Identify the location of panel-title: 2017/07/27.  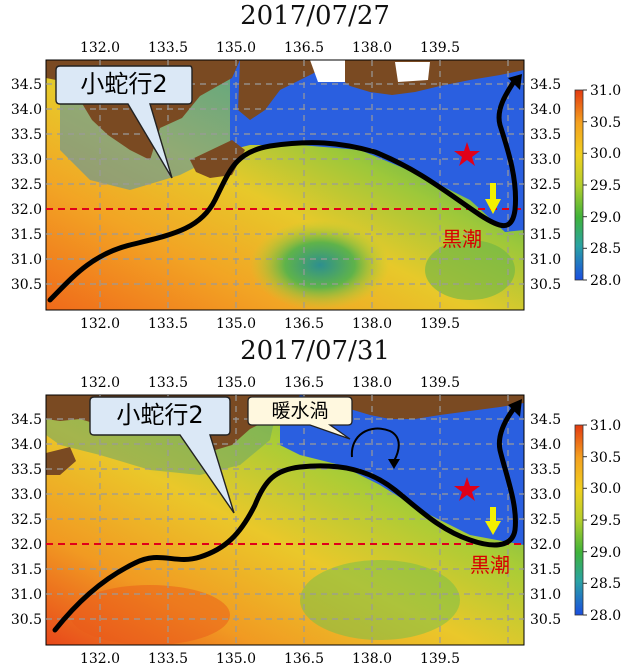
(315, 16).